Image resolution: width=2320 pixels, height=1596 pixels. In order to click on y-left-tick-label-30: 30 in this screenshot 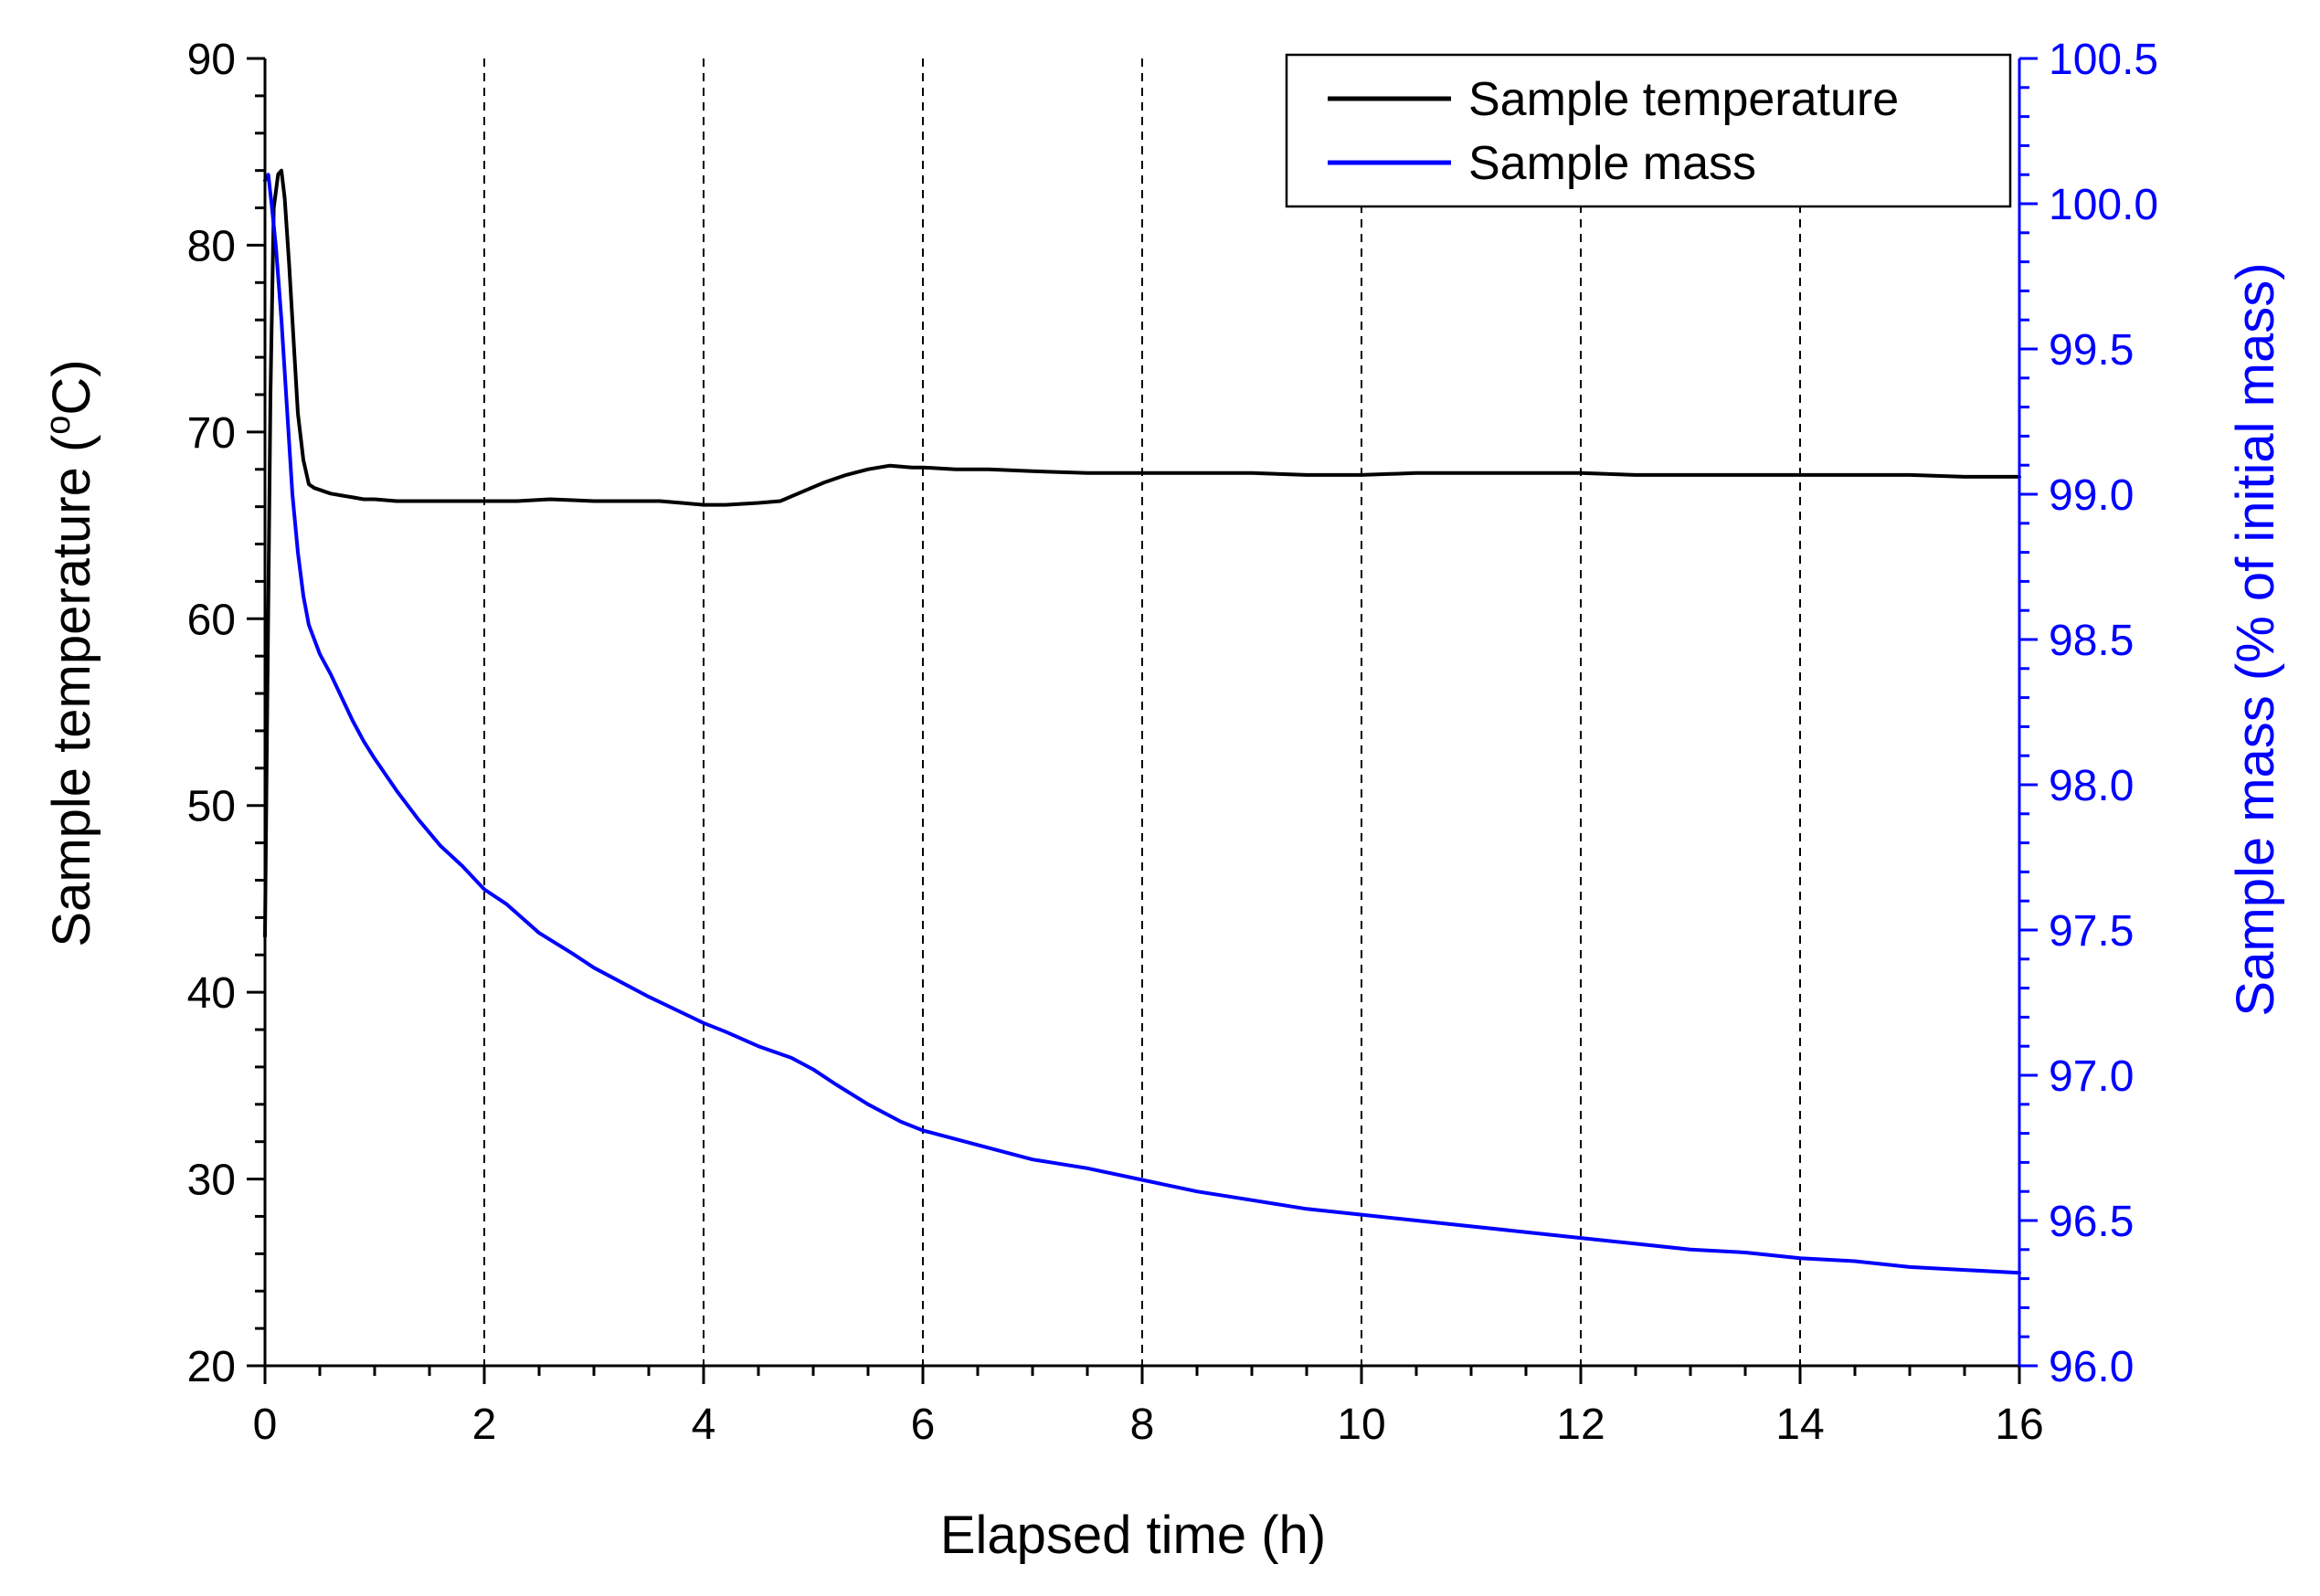, I will do `click(211, 1181)`.